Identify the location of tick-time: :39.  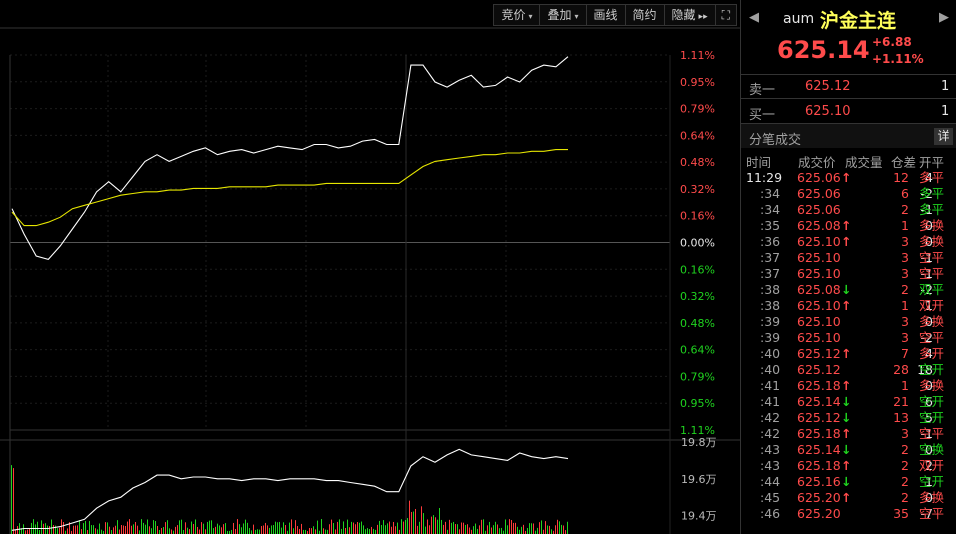
(770, 337).